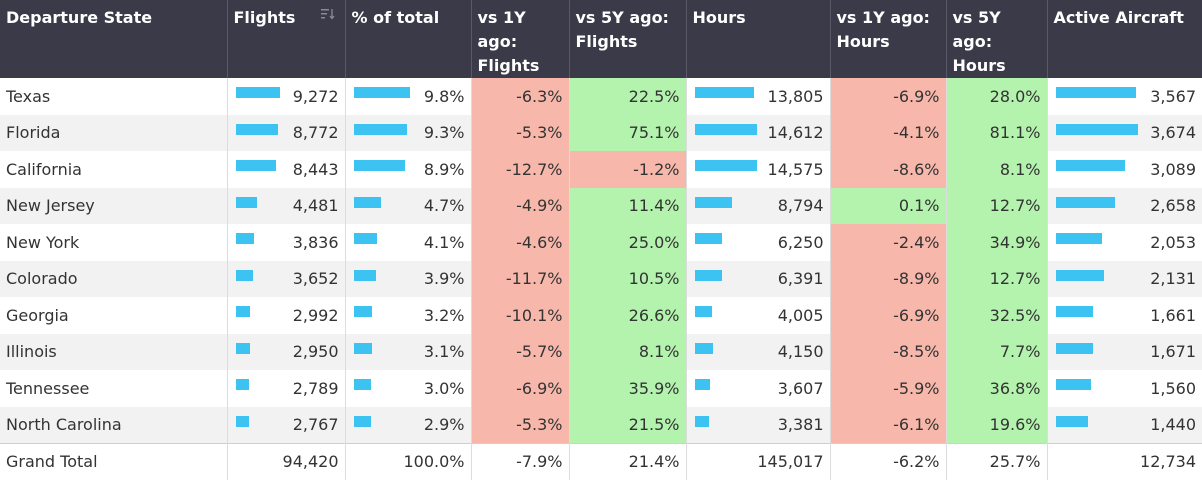  Describe the element at coordinates (444, 169) in the screenshot. I see `cell-pct-total-value: 8.9%` at that location.